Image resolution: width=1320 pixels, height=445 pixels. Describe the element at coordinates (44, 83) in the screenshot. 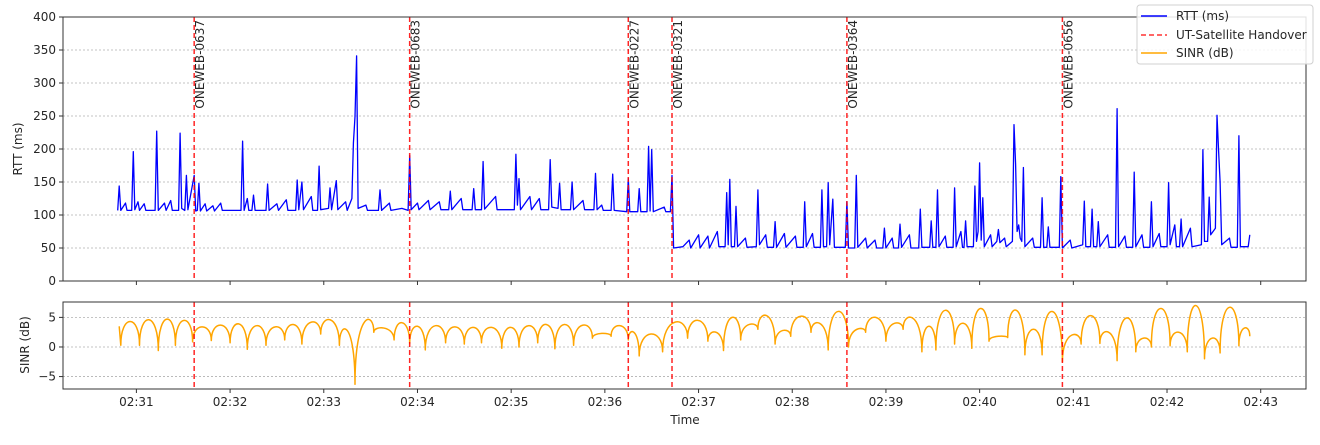

I see `rtt-y-tick-label: 300` at that location.